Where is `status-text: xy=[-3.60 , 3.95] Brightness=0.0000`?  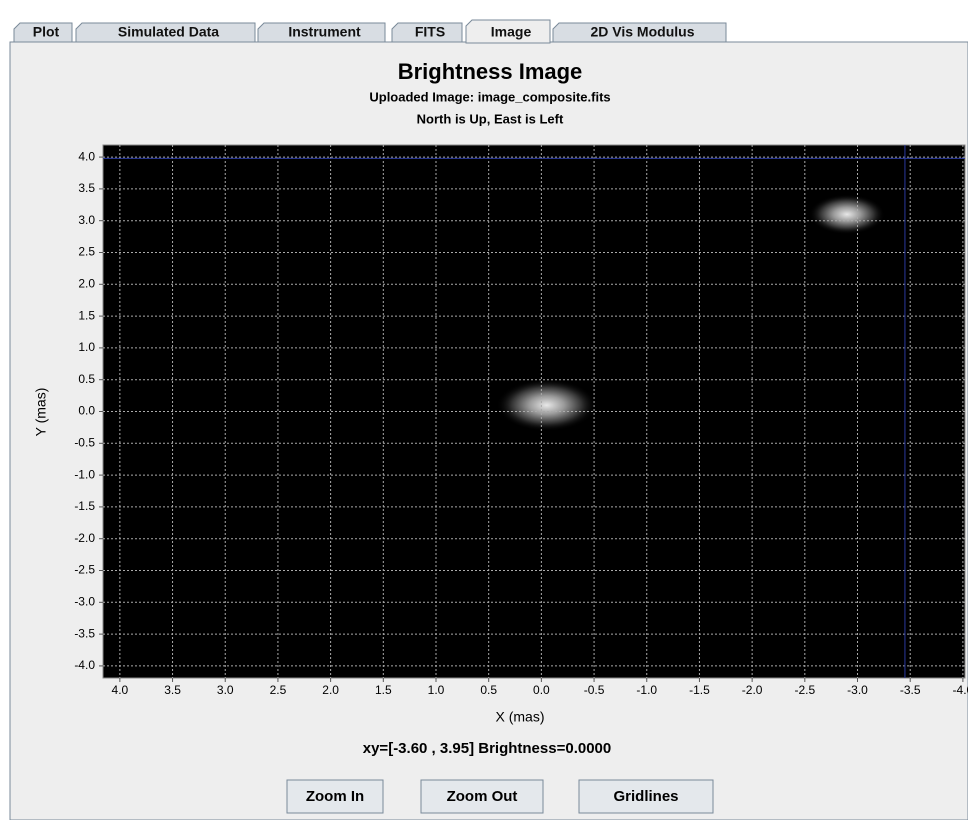 status-text: xy=[-3.60 , 3.95] Brightness=0.0000 is located at coordinates (487, 748).